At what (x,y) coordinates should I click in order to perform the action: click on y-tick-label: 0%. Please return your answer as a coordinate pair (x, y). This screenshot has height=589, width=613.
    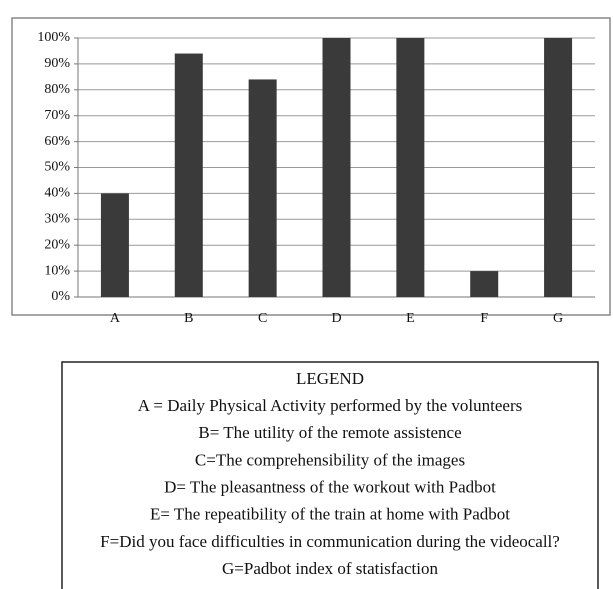
    Looking at the image, I should click on (60, 296).